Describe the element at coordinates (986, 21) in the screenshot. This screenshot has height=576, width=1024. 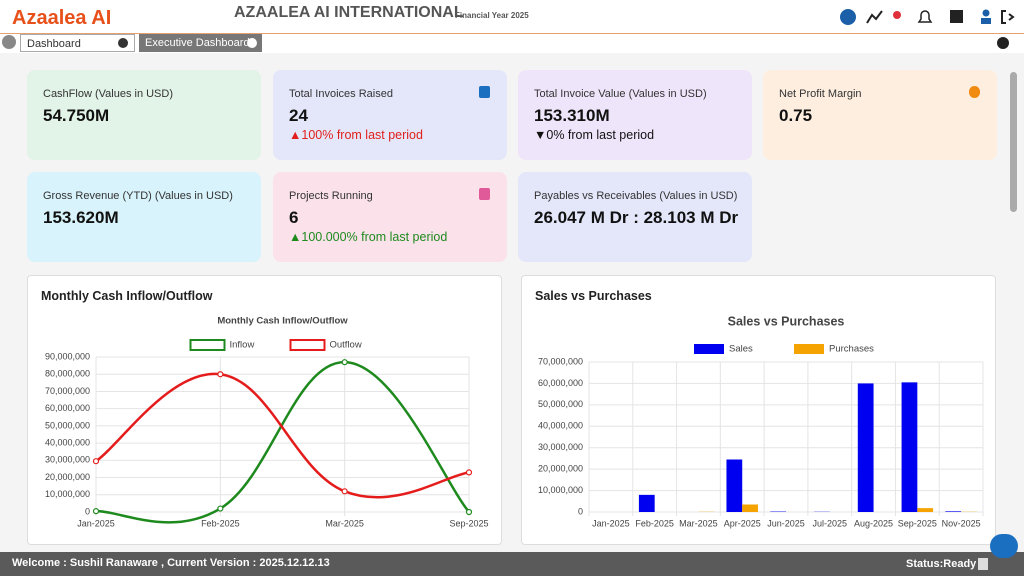
I see `user-icon-body` at that location.